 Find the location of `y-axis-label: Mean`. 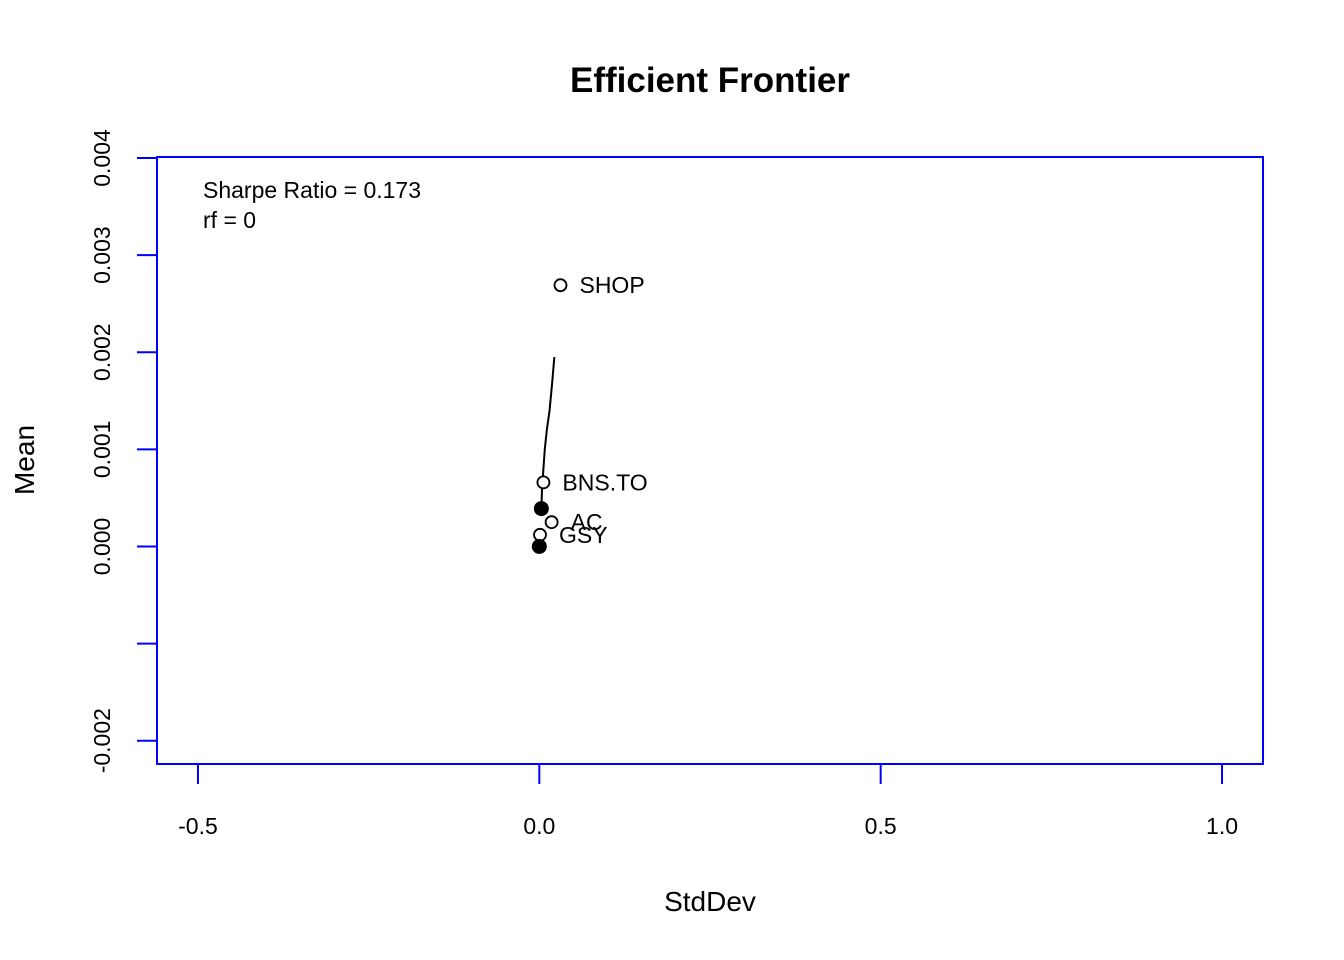

y-axis-label: Mean is located at coordinates (24, 460).